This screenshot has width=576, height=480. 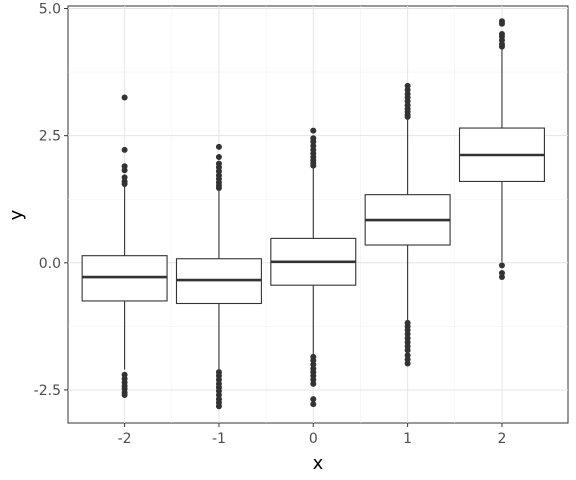 What do you see at coordinates (219, 439) in the screenshot?
I see `x-tick-label: -1` at bounding box center [219, 439].